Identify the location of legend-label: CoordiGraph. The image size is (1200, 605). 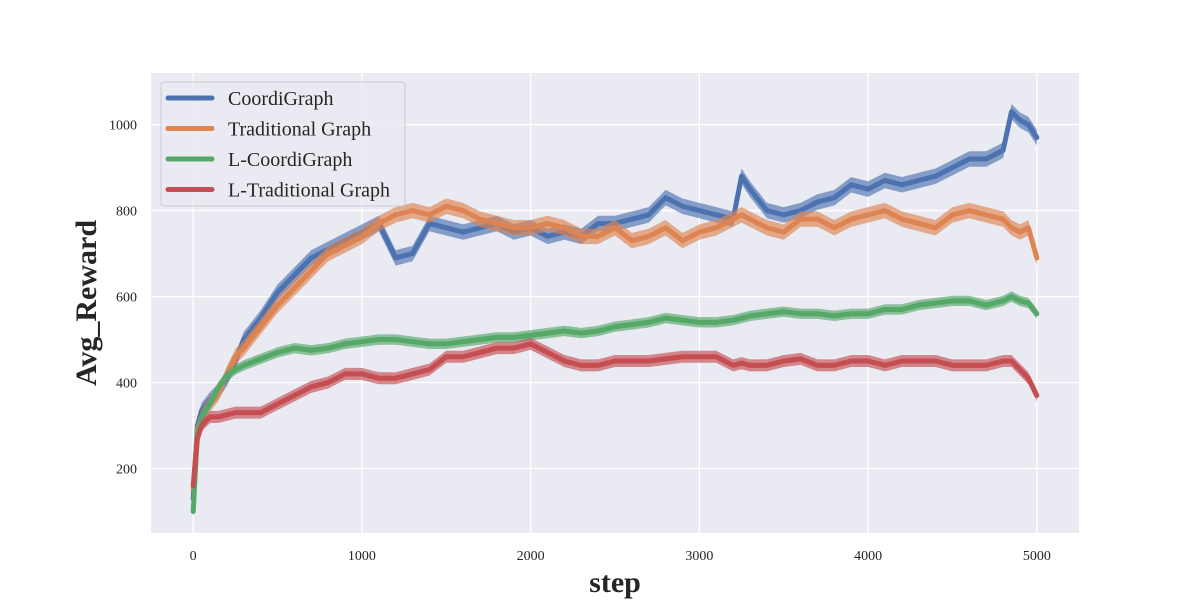
(281, 99).